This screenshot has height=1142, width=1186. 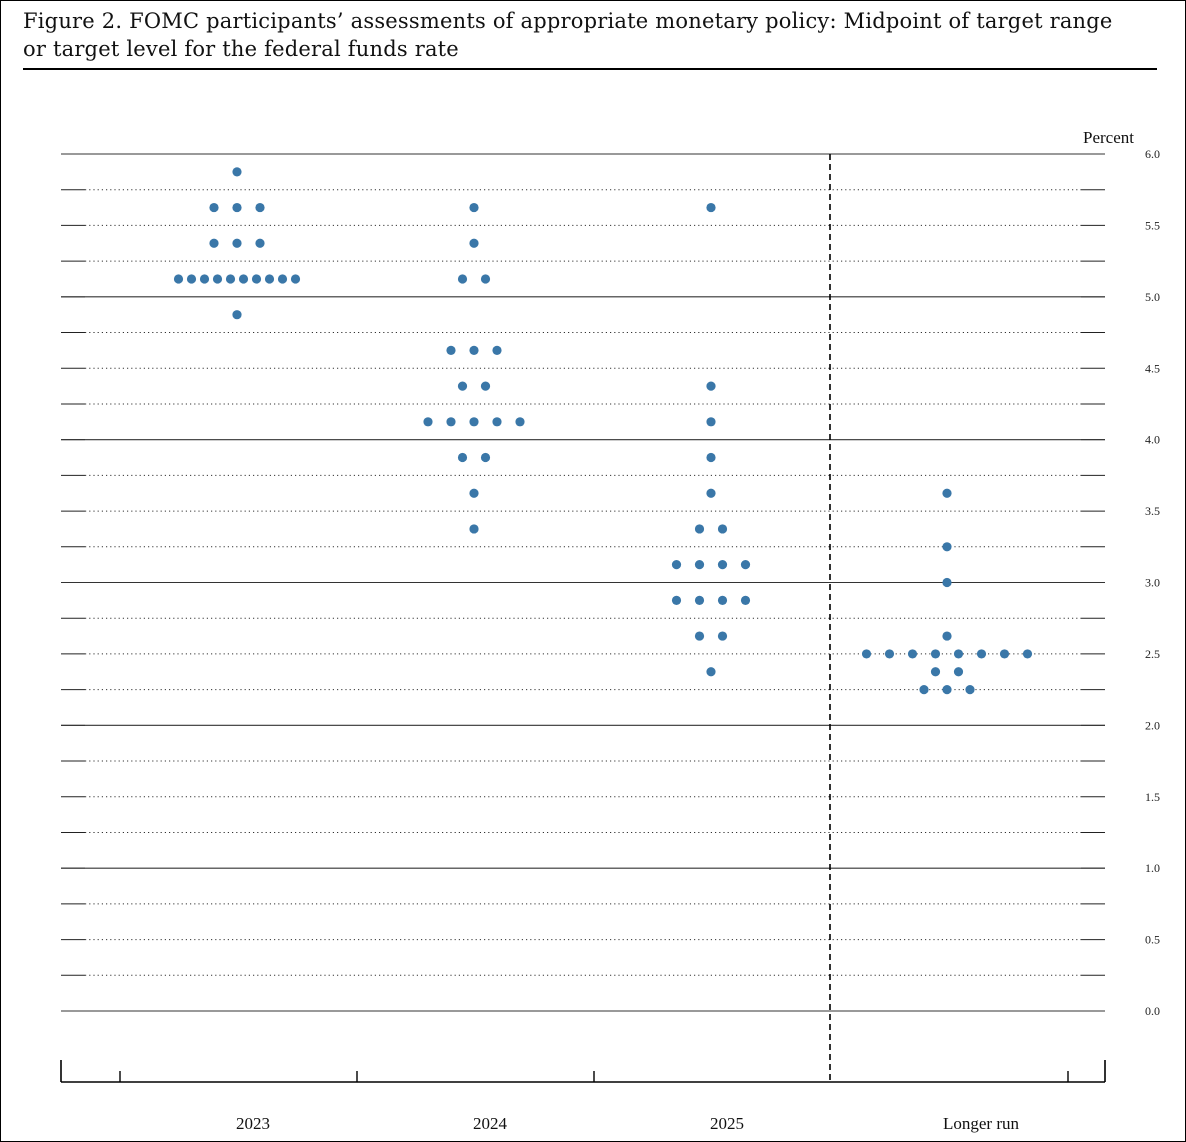 I want to click on x-category-label: 2024, so click(x=490, y=1123).